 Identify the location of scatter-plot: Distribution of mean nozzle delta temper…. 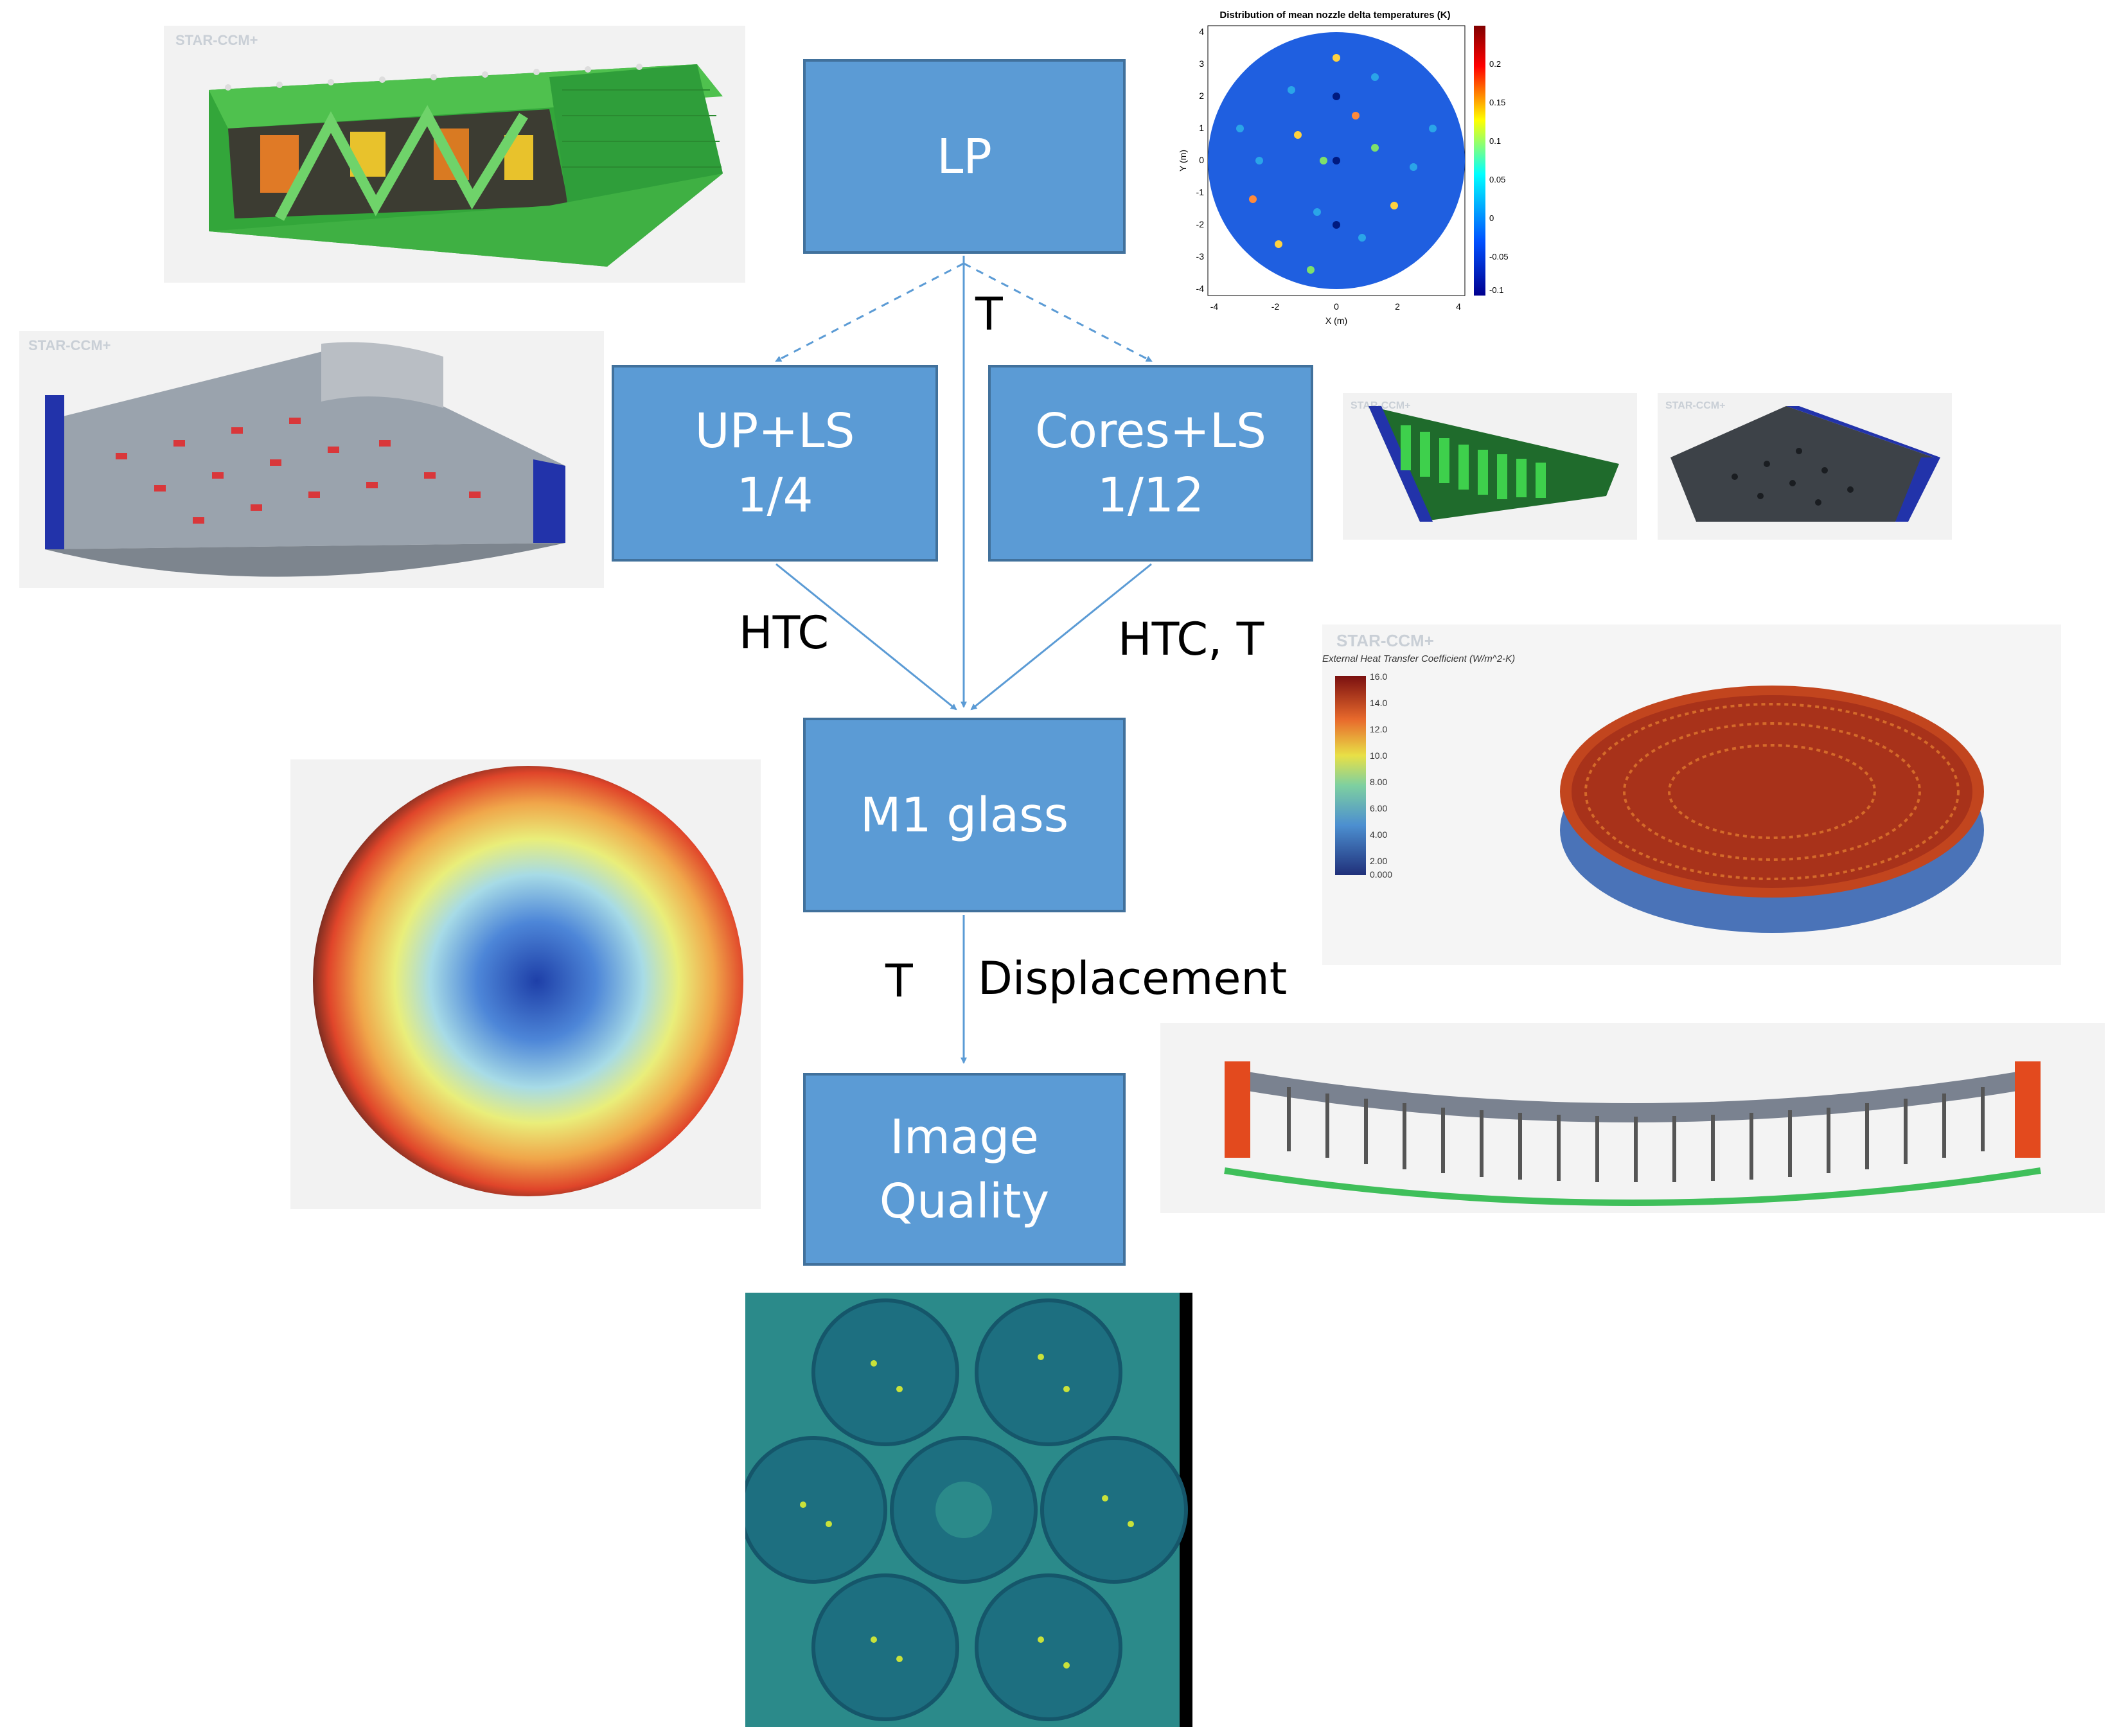
(1343, 168).